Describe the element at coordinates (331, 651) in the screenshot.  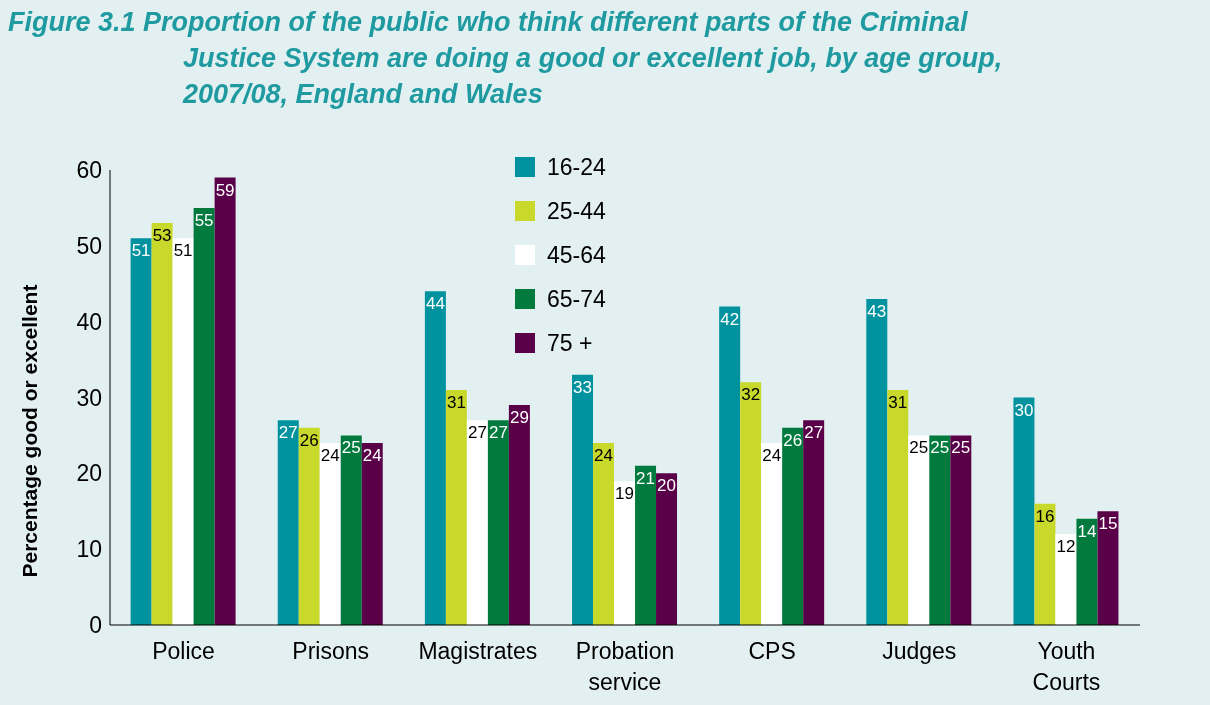
I see `x-tick-label: Prisons` at that location.